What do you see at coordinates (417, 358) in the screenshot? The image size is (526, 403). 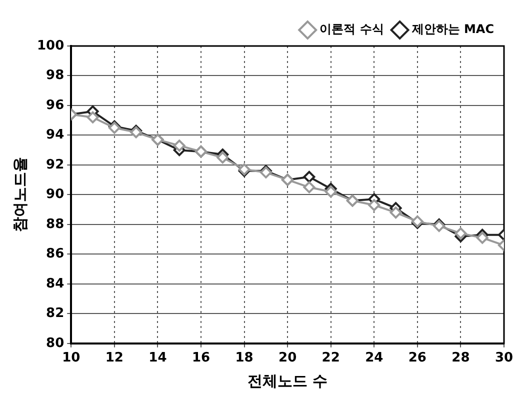 I see `x-tick-label: 26` at bounding box center [417, 358].